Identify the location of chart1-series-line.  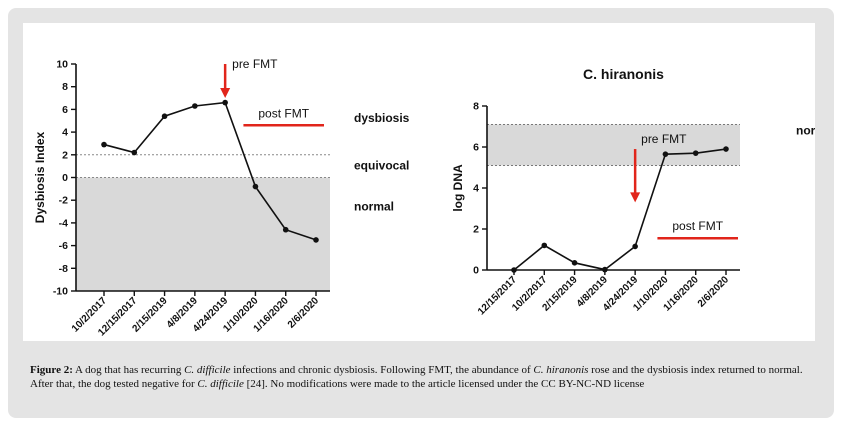
(210, 171).